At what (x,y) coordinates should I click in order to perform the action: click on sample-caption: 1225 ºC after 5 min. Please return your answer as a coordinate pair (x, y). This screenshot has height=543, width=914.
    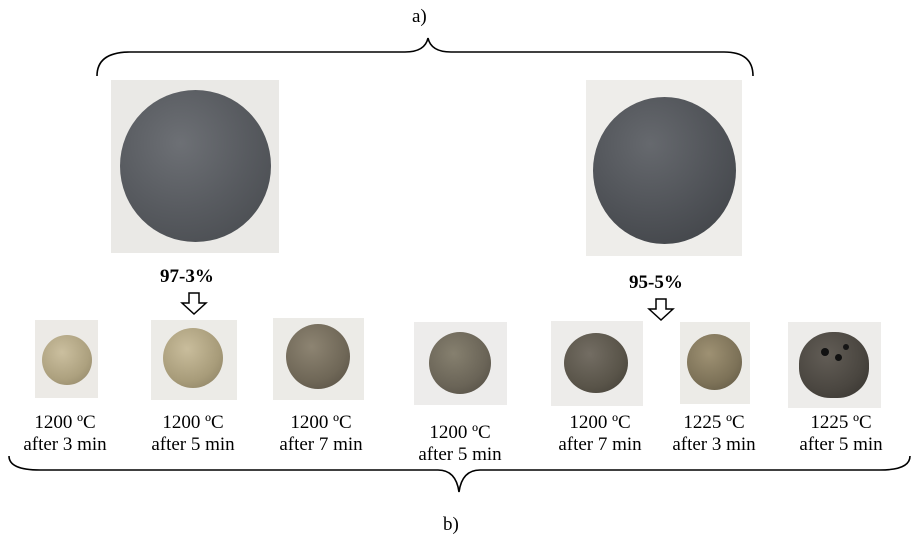
    Looking at the image, I should click on (841, 434).